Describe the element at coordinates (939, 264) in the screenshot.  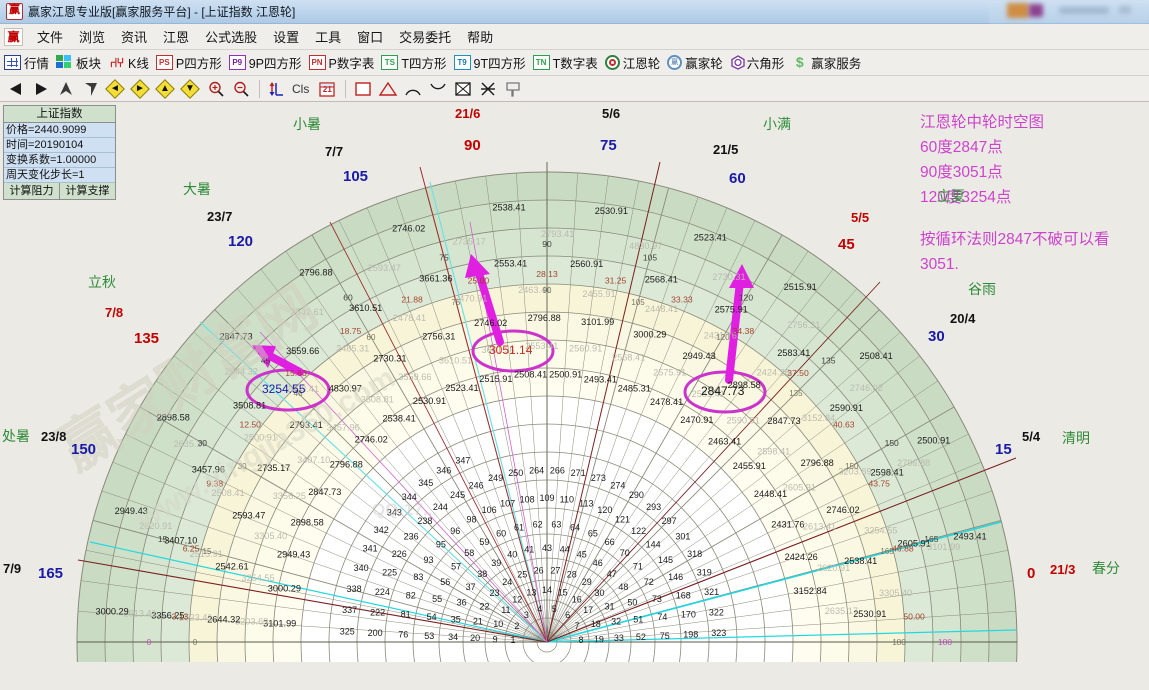
I see `annotation-note-line-2: 3051.` at that location.